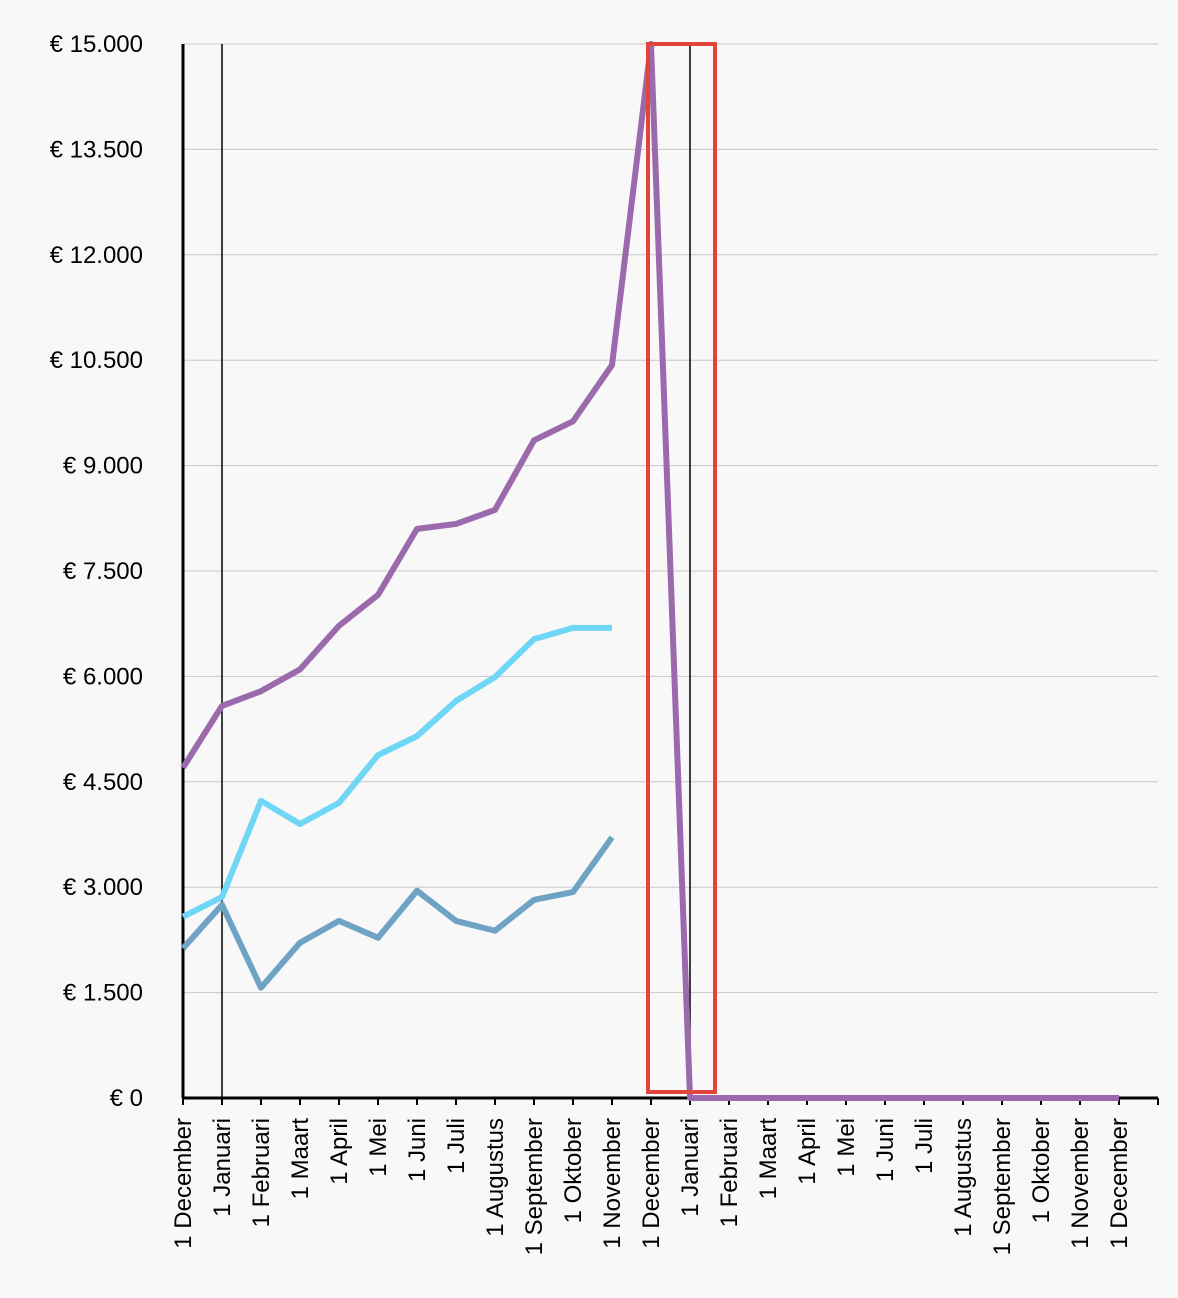  I want to click on highlight-box, so click(681, 568).